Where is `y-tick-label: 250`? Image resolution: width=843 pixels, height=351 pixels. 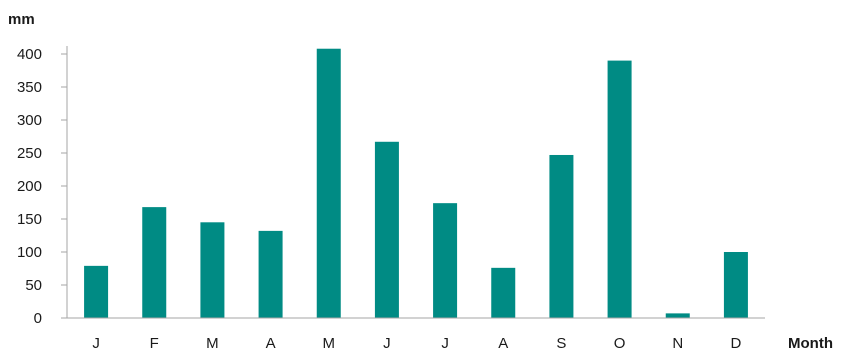 y-tick-label: 250 is located at coordinates (29, 153).